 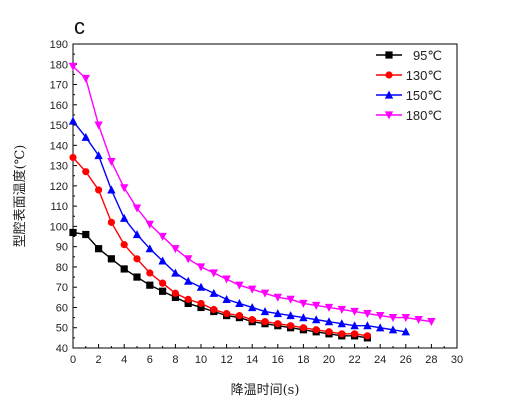 What do you see at coordinates (73, 360) in the screenshot?
I see `x-tick-label: 0` at bounding box center [73, 360].